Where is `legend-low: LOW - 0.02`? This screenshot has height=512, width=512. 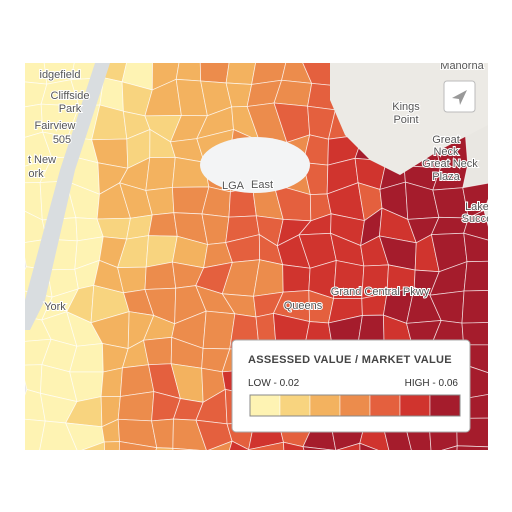
legend-low: LOW - 0.02 is located at coordinates (274, 383).